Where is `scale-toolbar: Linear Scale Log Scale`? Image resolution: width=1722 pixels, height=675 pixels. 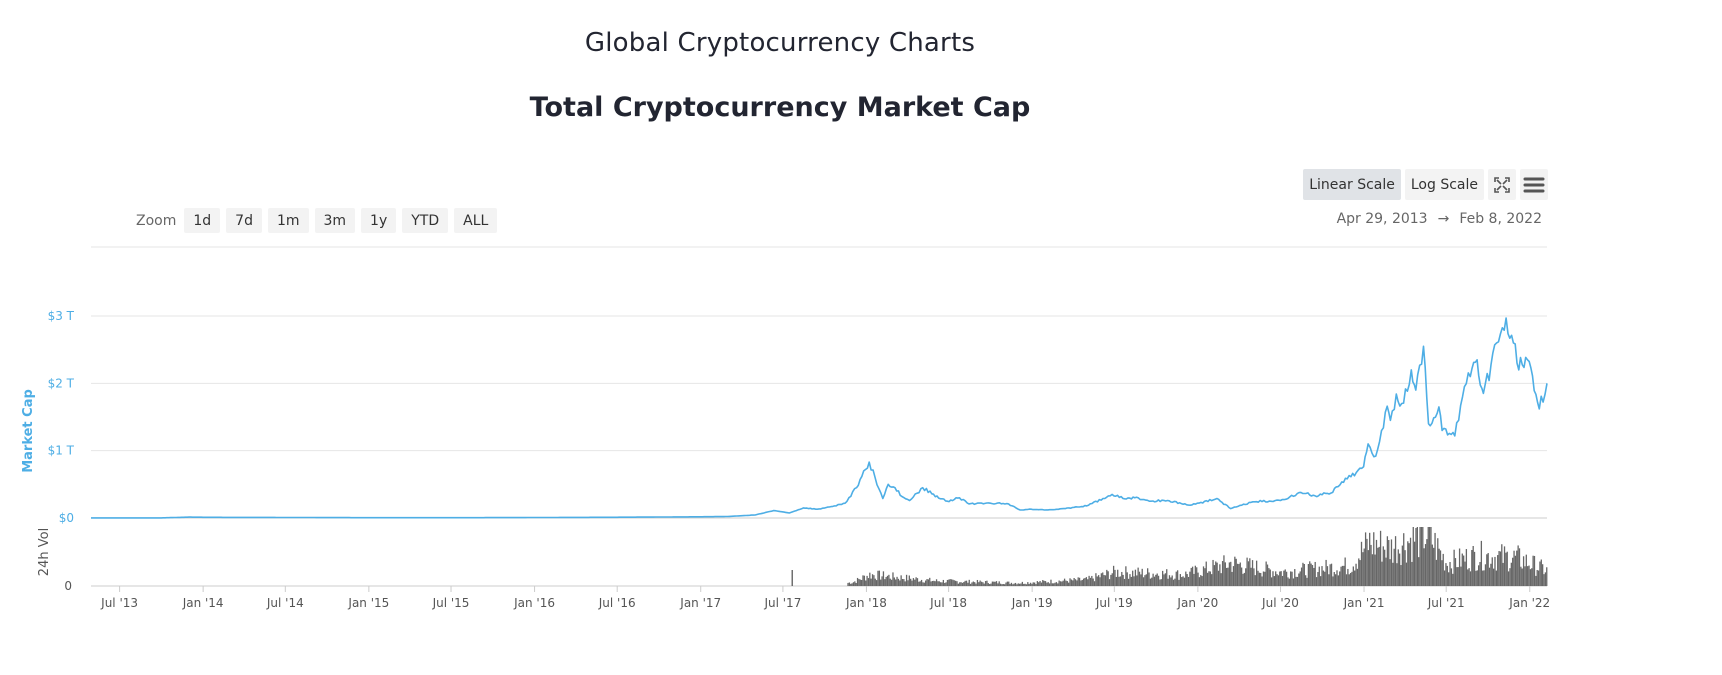 scale-toolbar: Linear Scale Log Scale is located at coordinates (1425, 184).